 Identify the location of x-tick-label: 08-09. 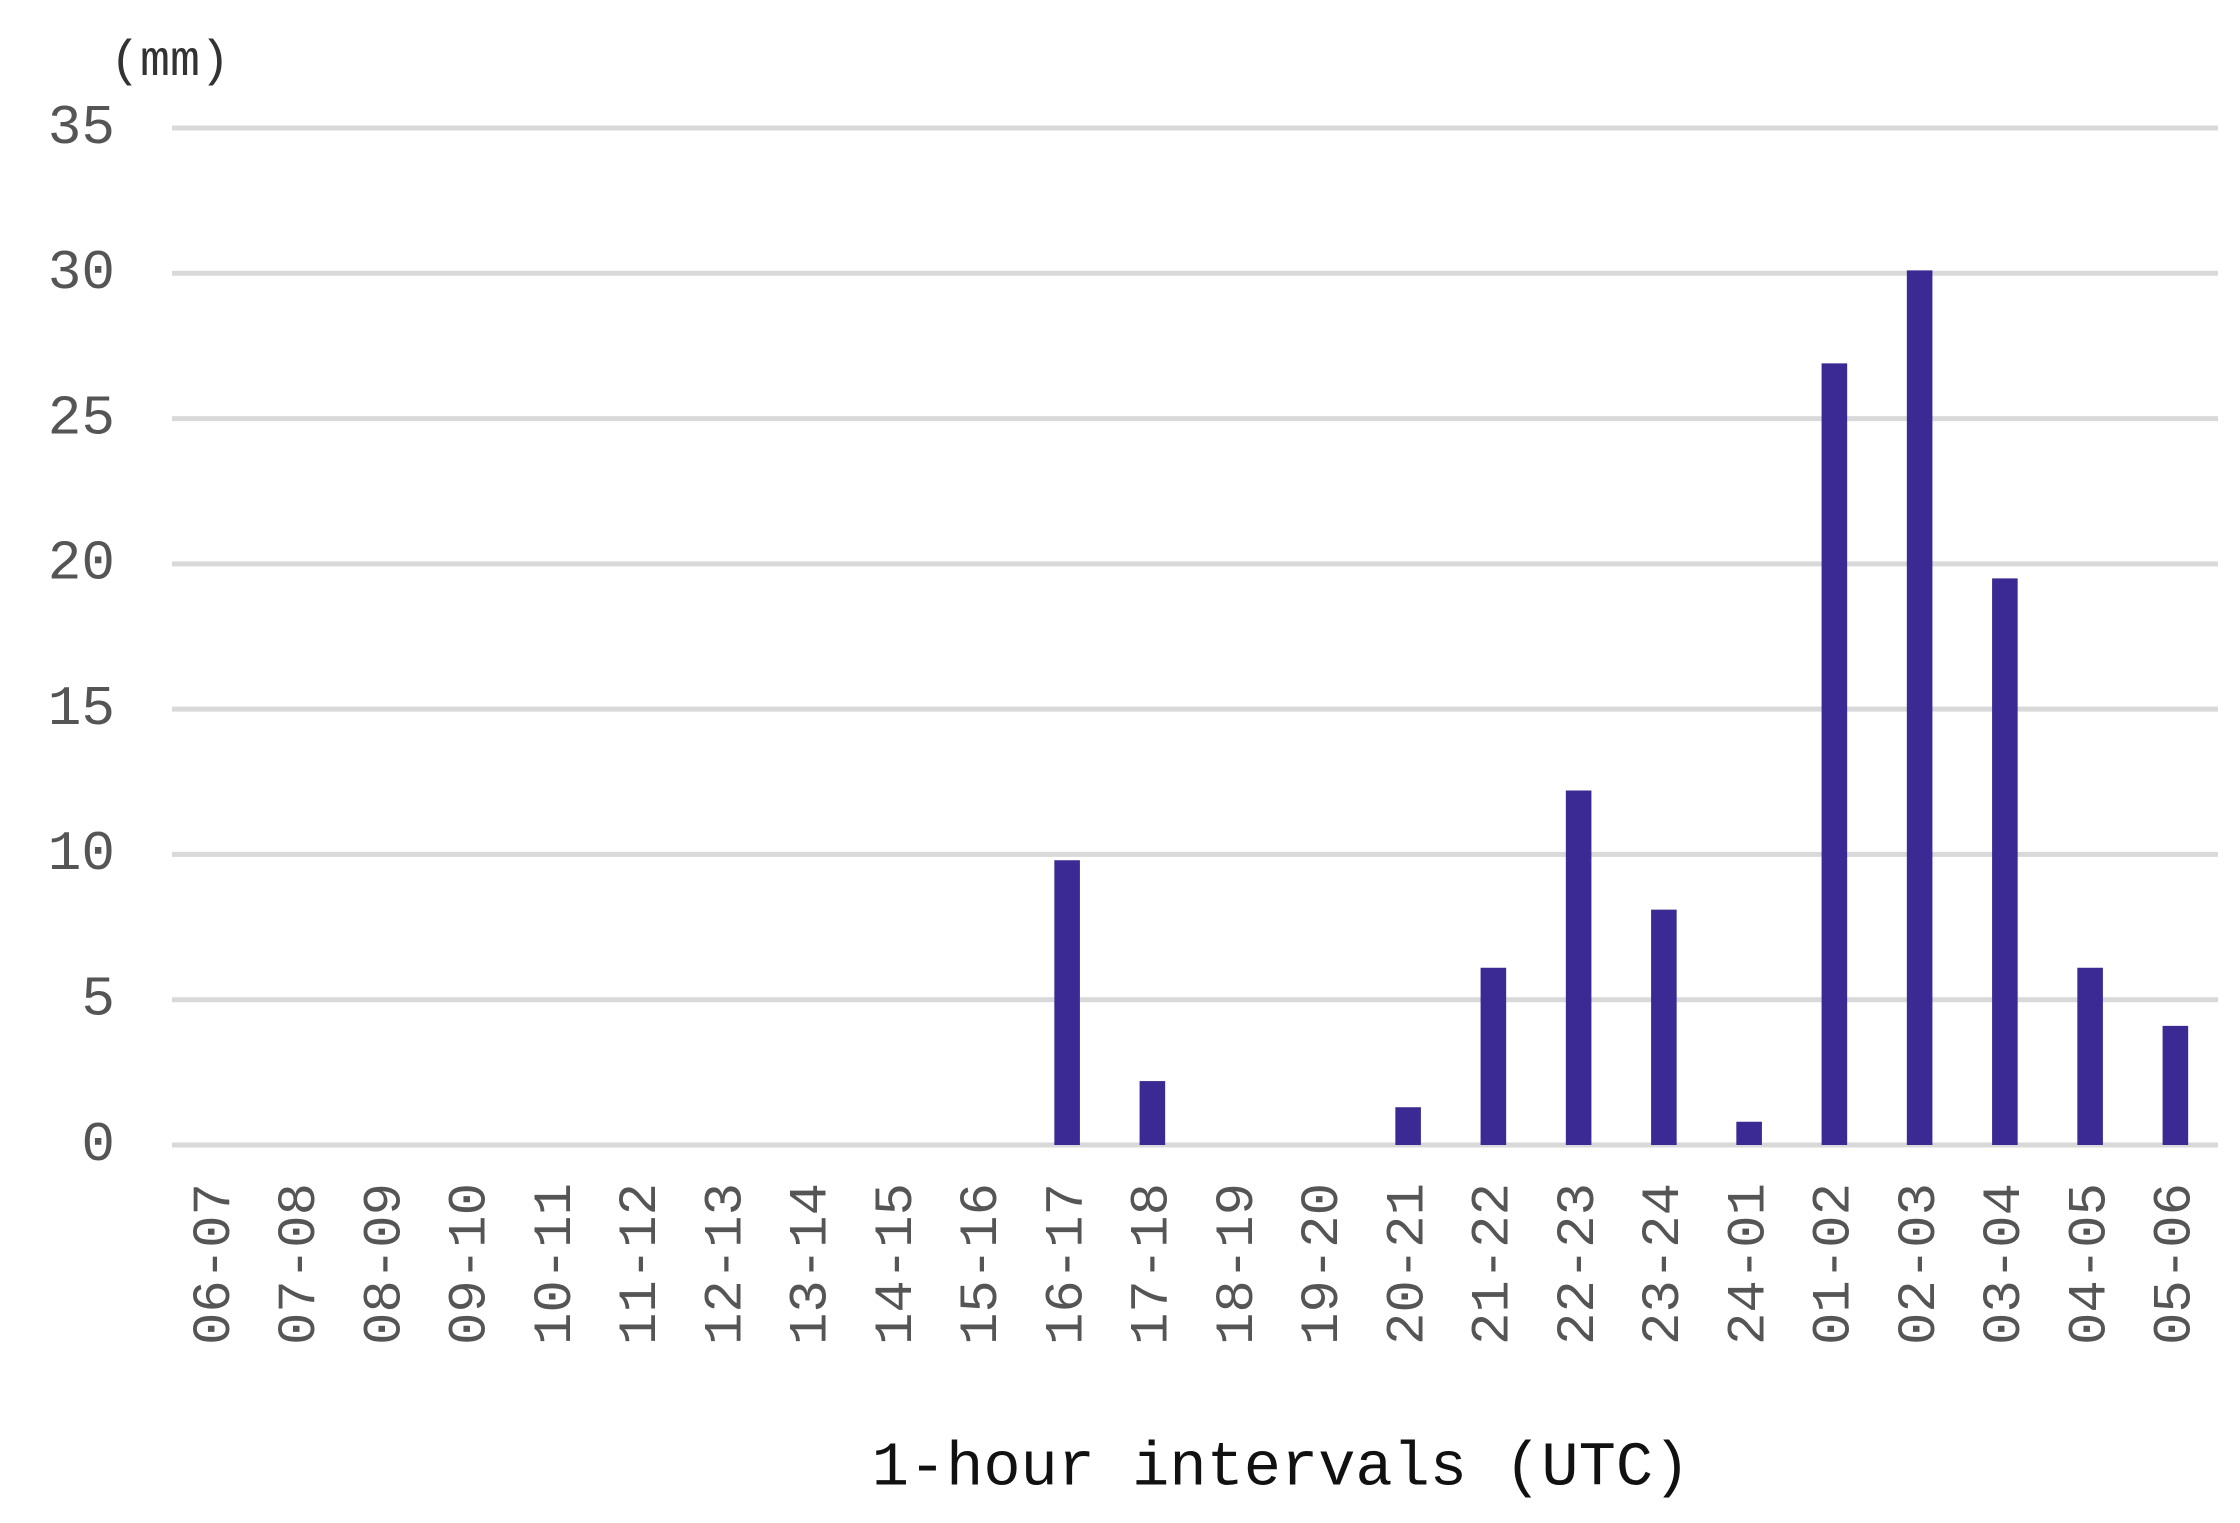
(385, 1264).